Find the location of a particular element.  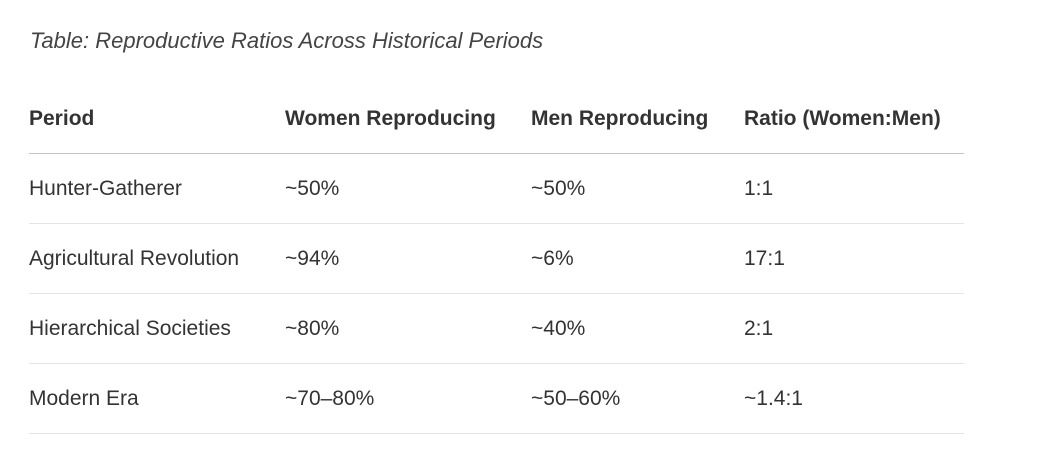

table-row: Agricultural Revolution ~94% ~6% 17:1 is located at coordinates (496, 259).